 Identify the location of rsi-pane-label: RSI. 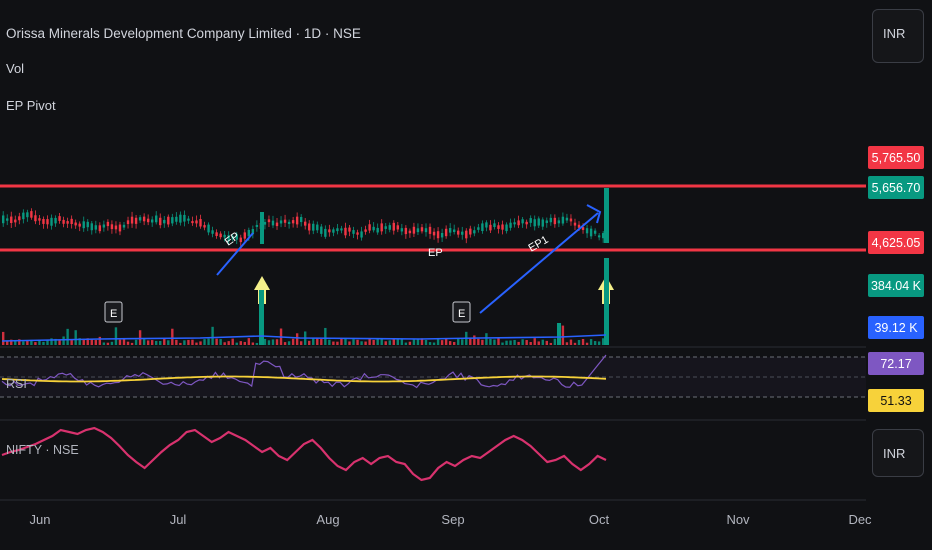
(16, 384).